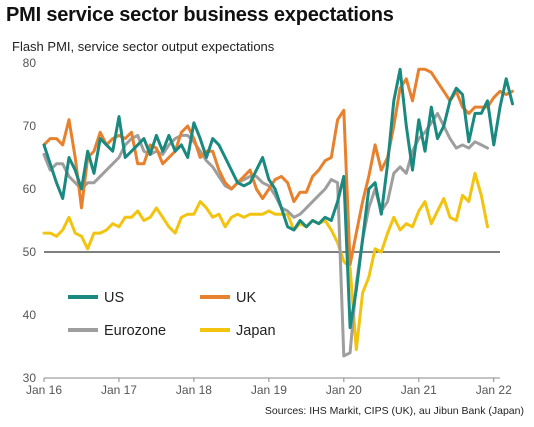 The height and width of the screenshot is (427, 534). What do you see at coordinates (172, 314) in the screenshot?
I see `legend: US UK Eurozone Japan` at bounding box center [172, 314].